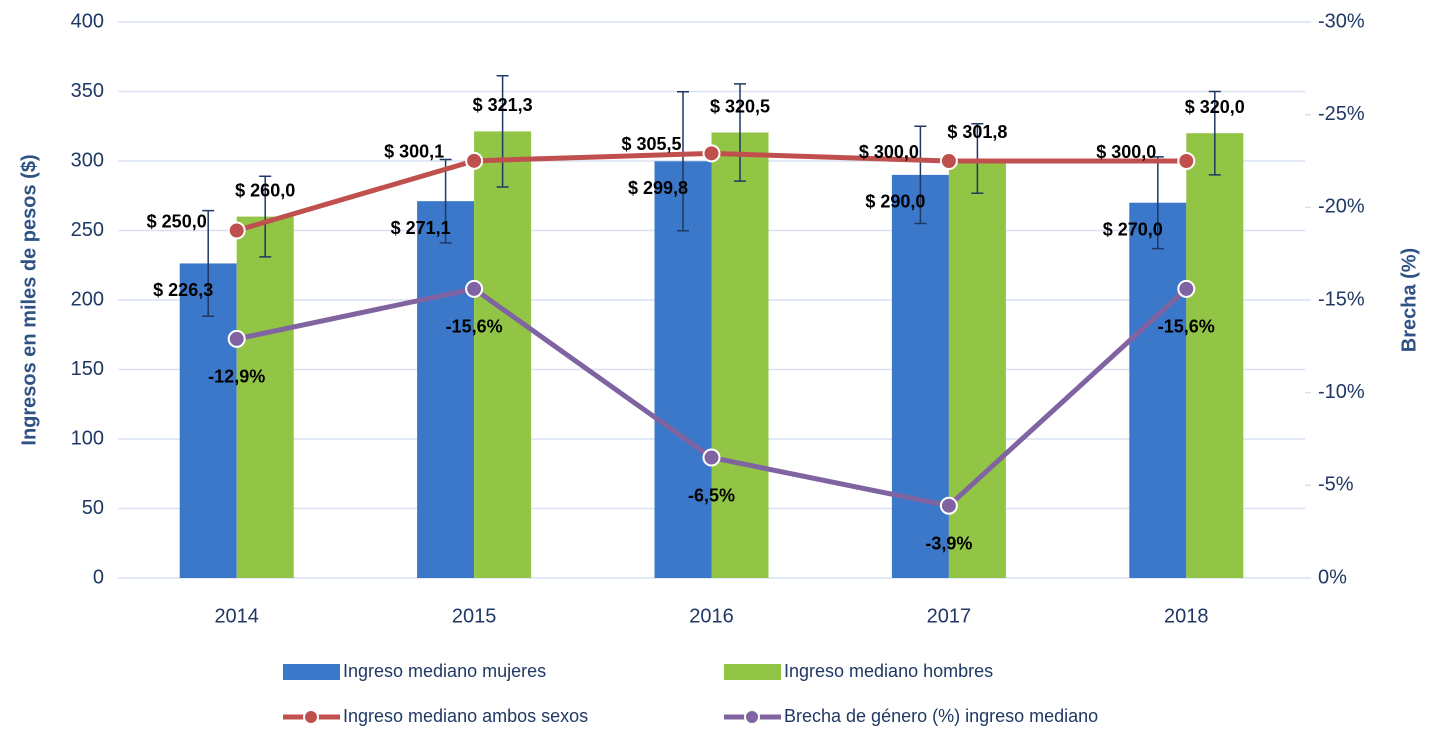 The height and width of the screenshot is (729, 1429). I want to click on y2-axis-title: Brecha (%), so click(1409, 300).